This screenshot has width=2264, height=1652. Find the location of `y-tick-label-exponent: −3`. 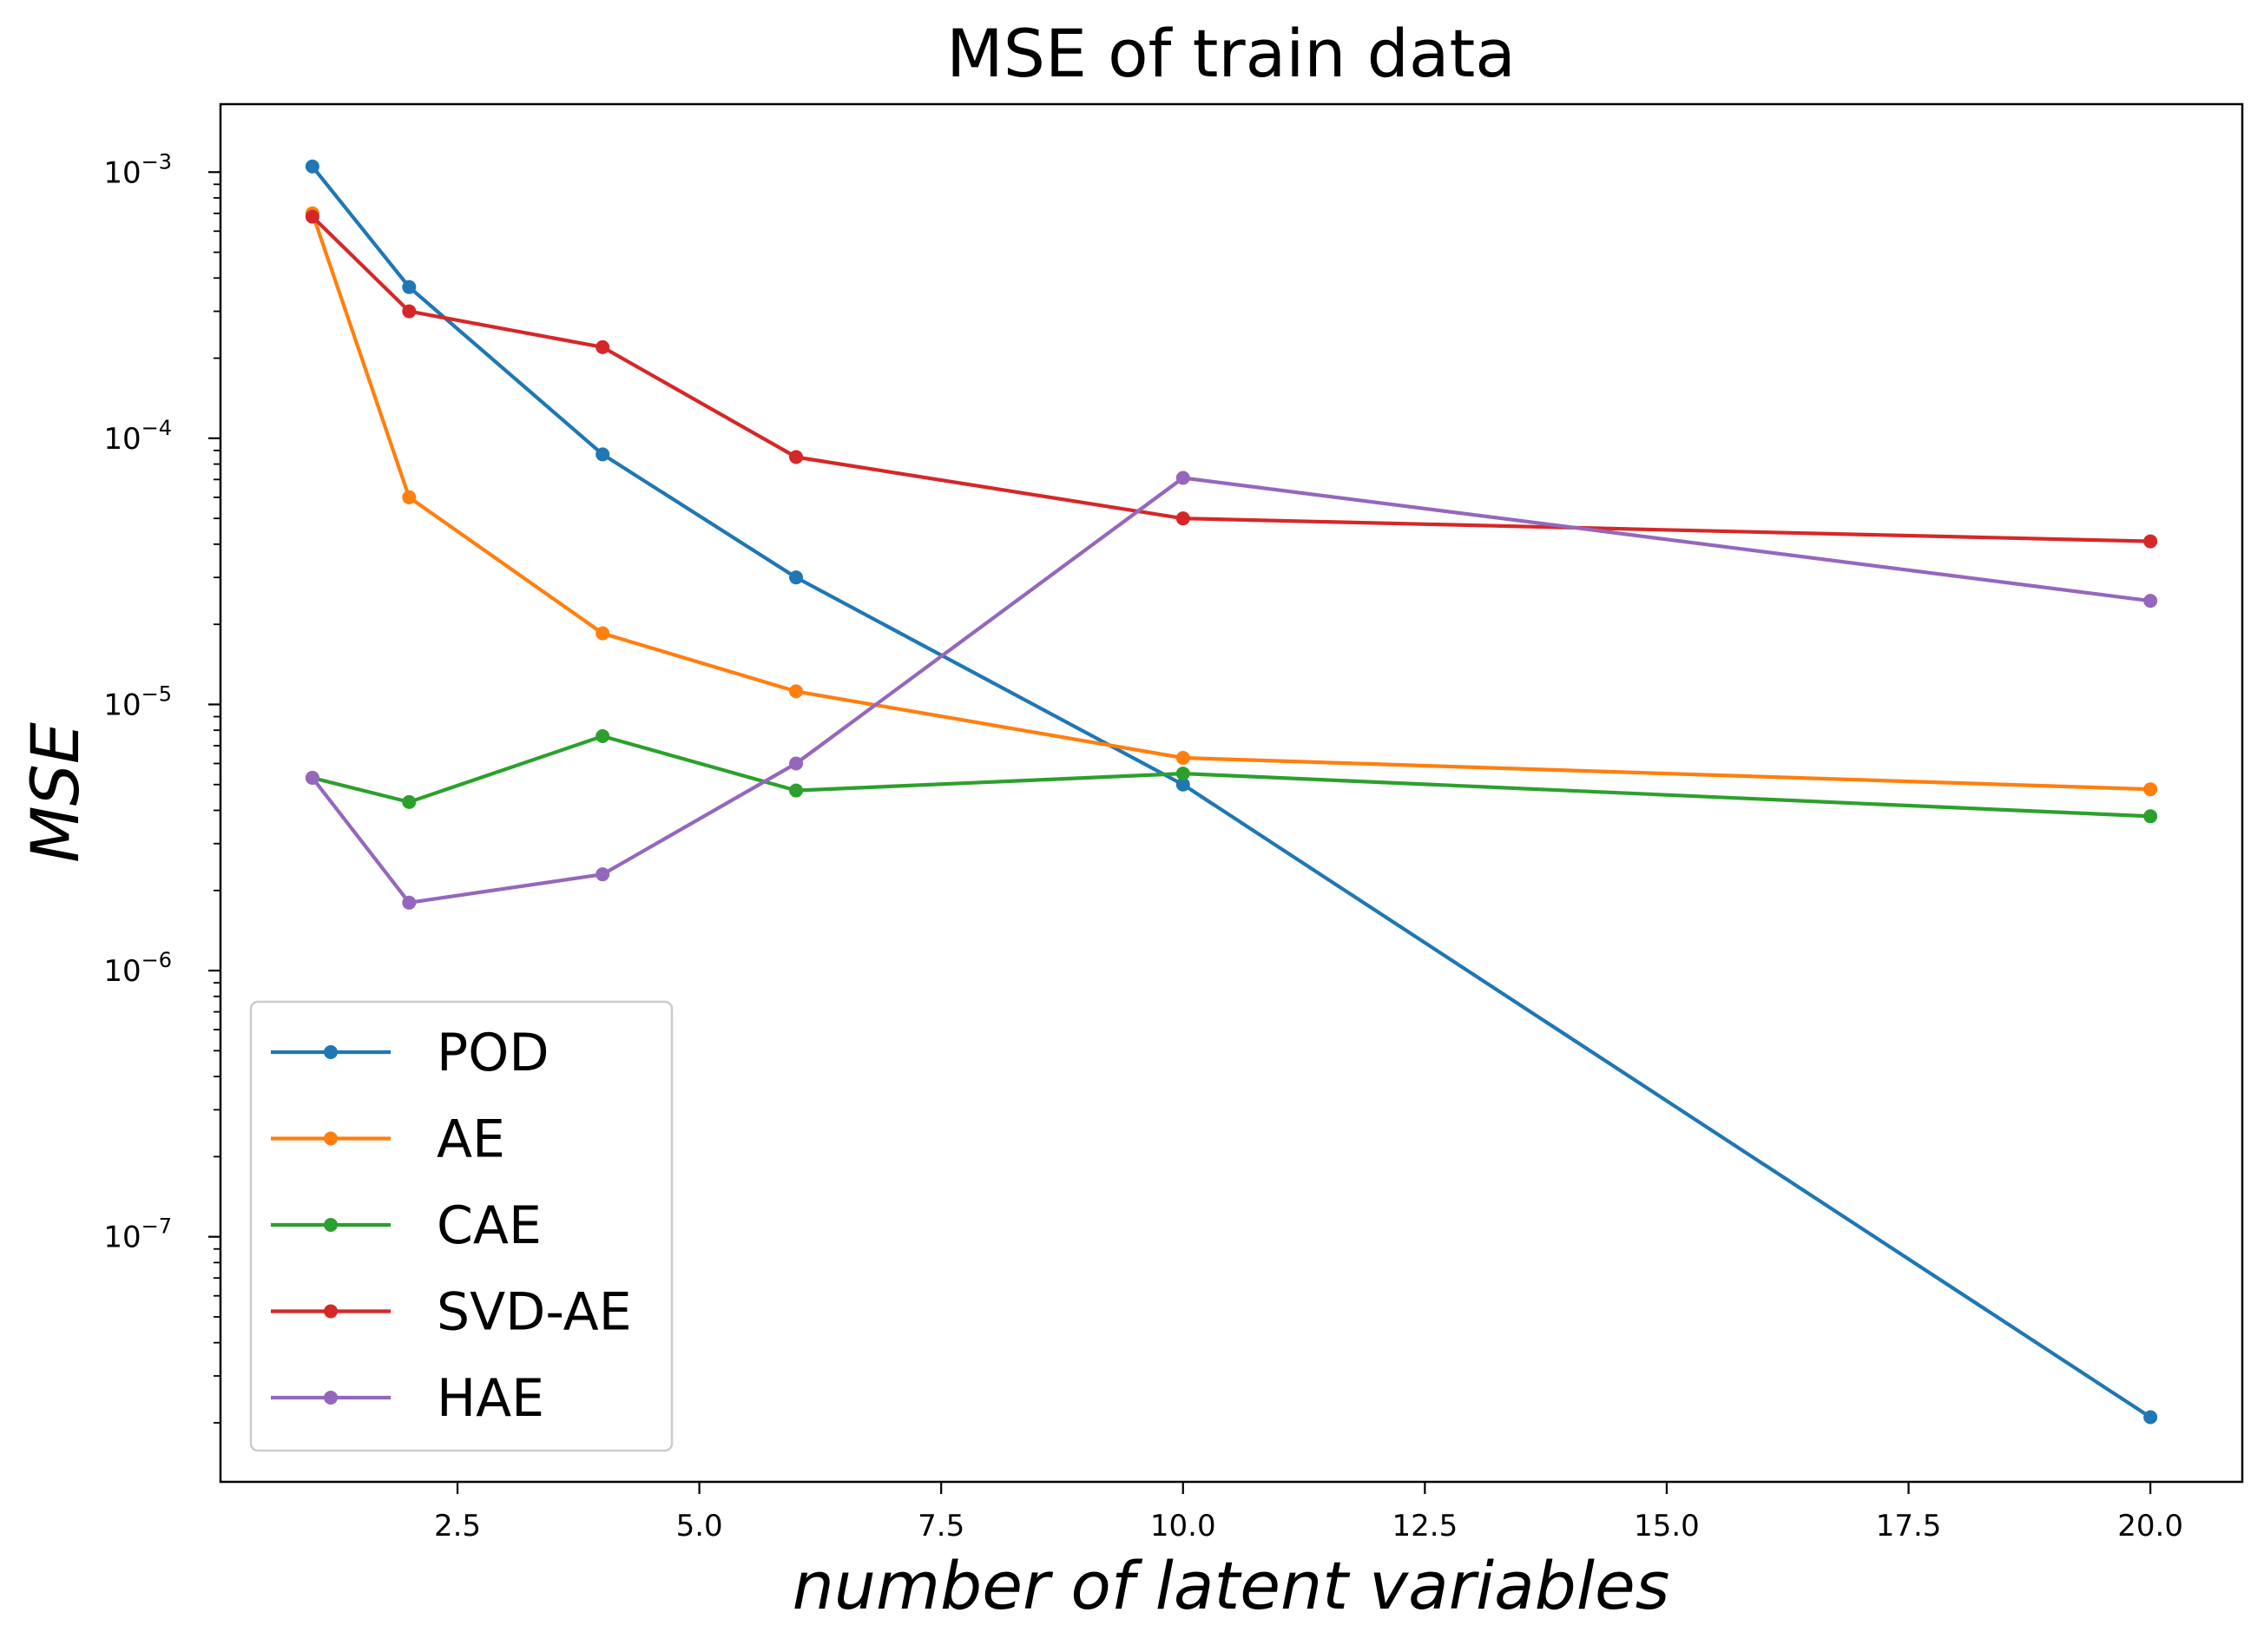

y-tick-label-exponent: −3 is located at coordinates (157, 161).